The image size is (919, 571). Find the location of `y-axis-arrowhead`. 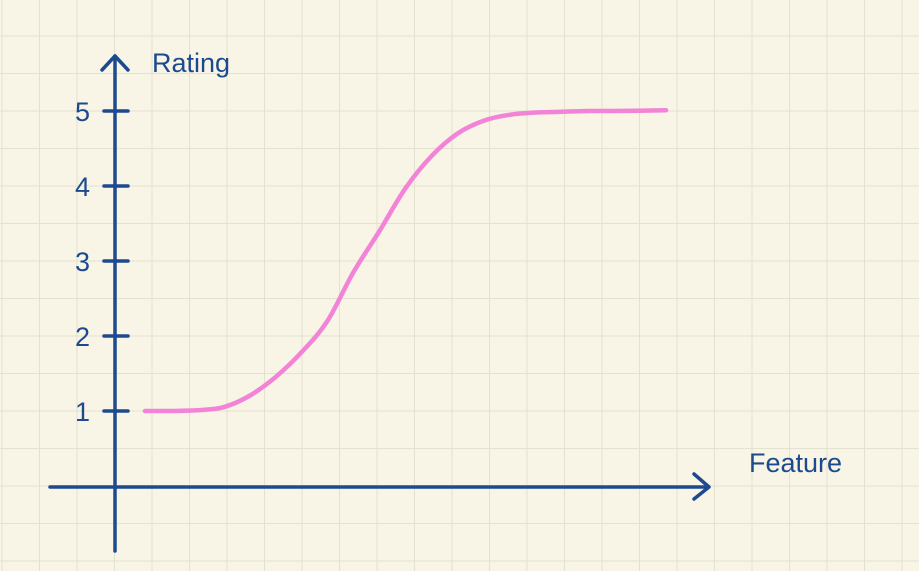

y-axis-arrowhead is located at coordinates (115, 63).